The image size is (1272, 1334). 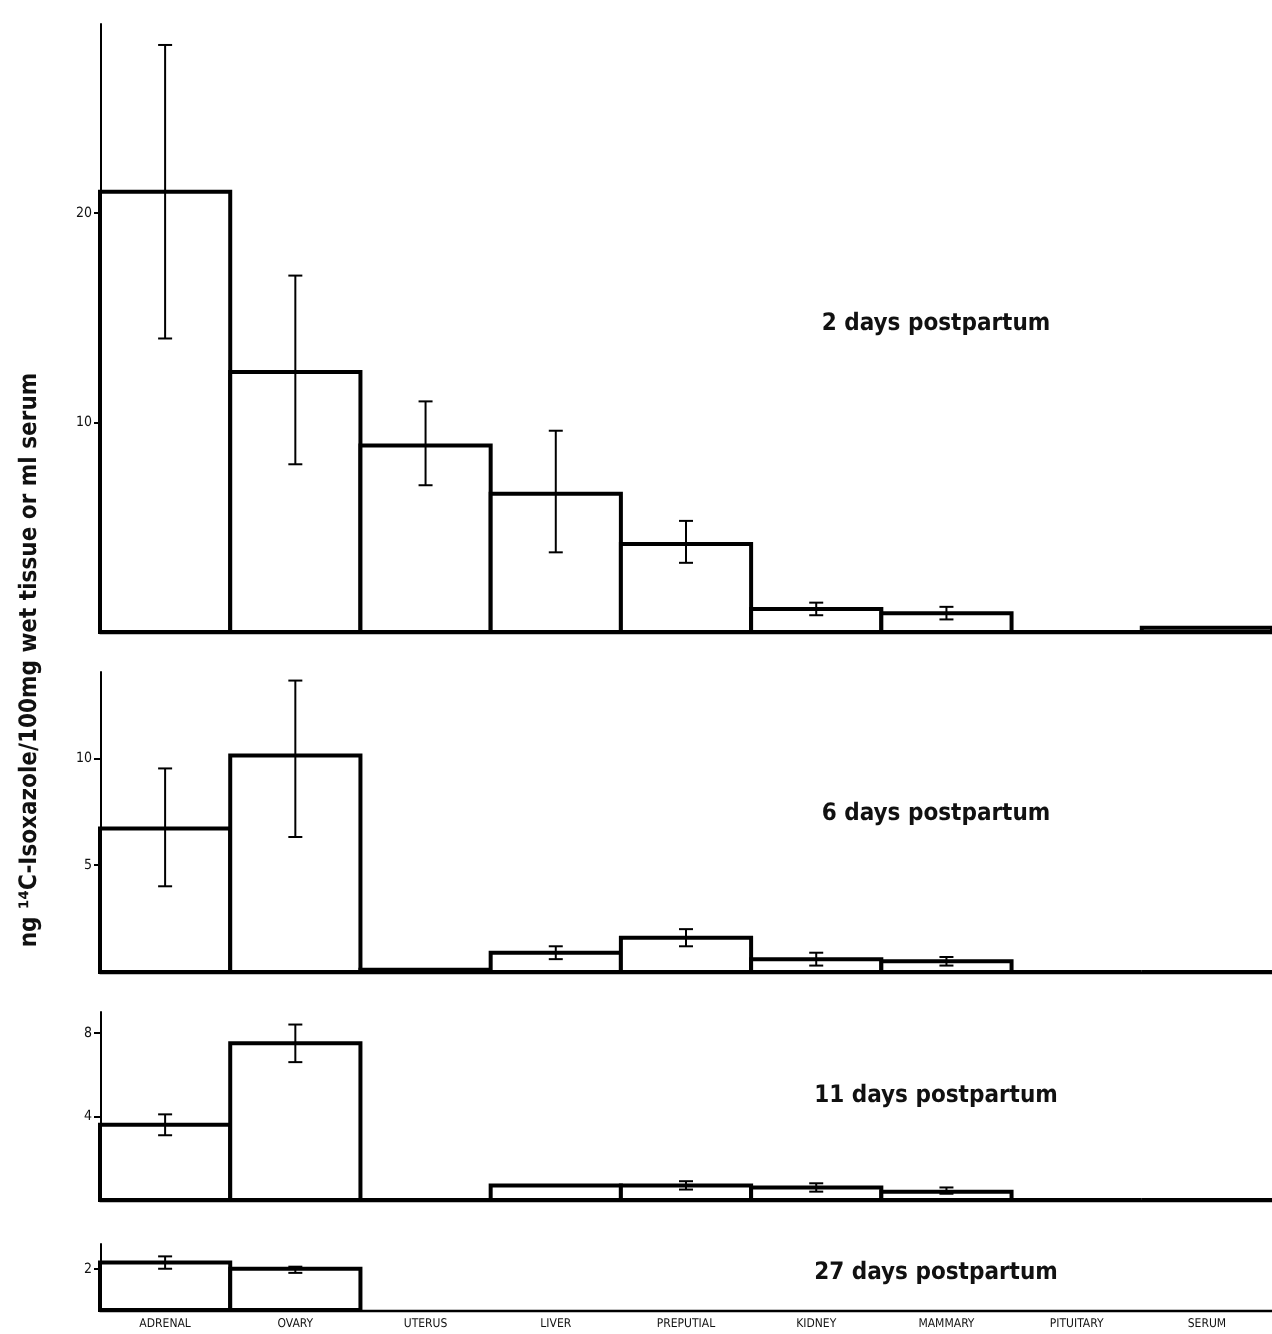 What do you see at coordinates (936, 1094) in the screenshot?
I see `text: 11 days postpartum` at bounding box center [936, 1094].